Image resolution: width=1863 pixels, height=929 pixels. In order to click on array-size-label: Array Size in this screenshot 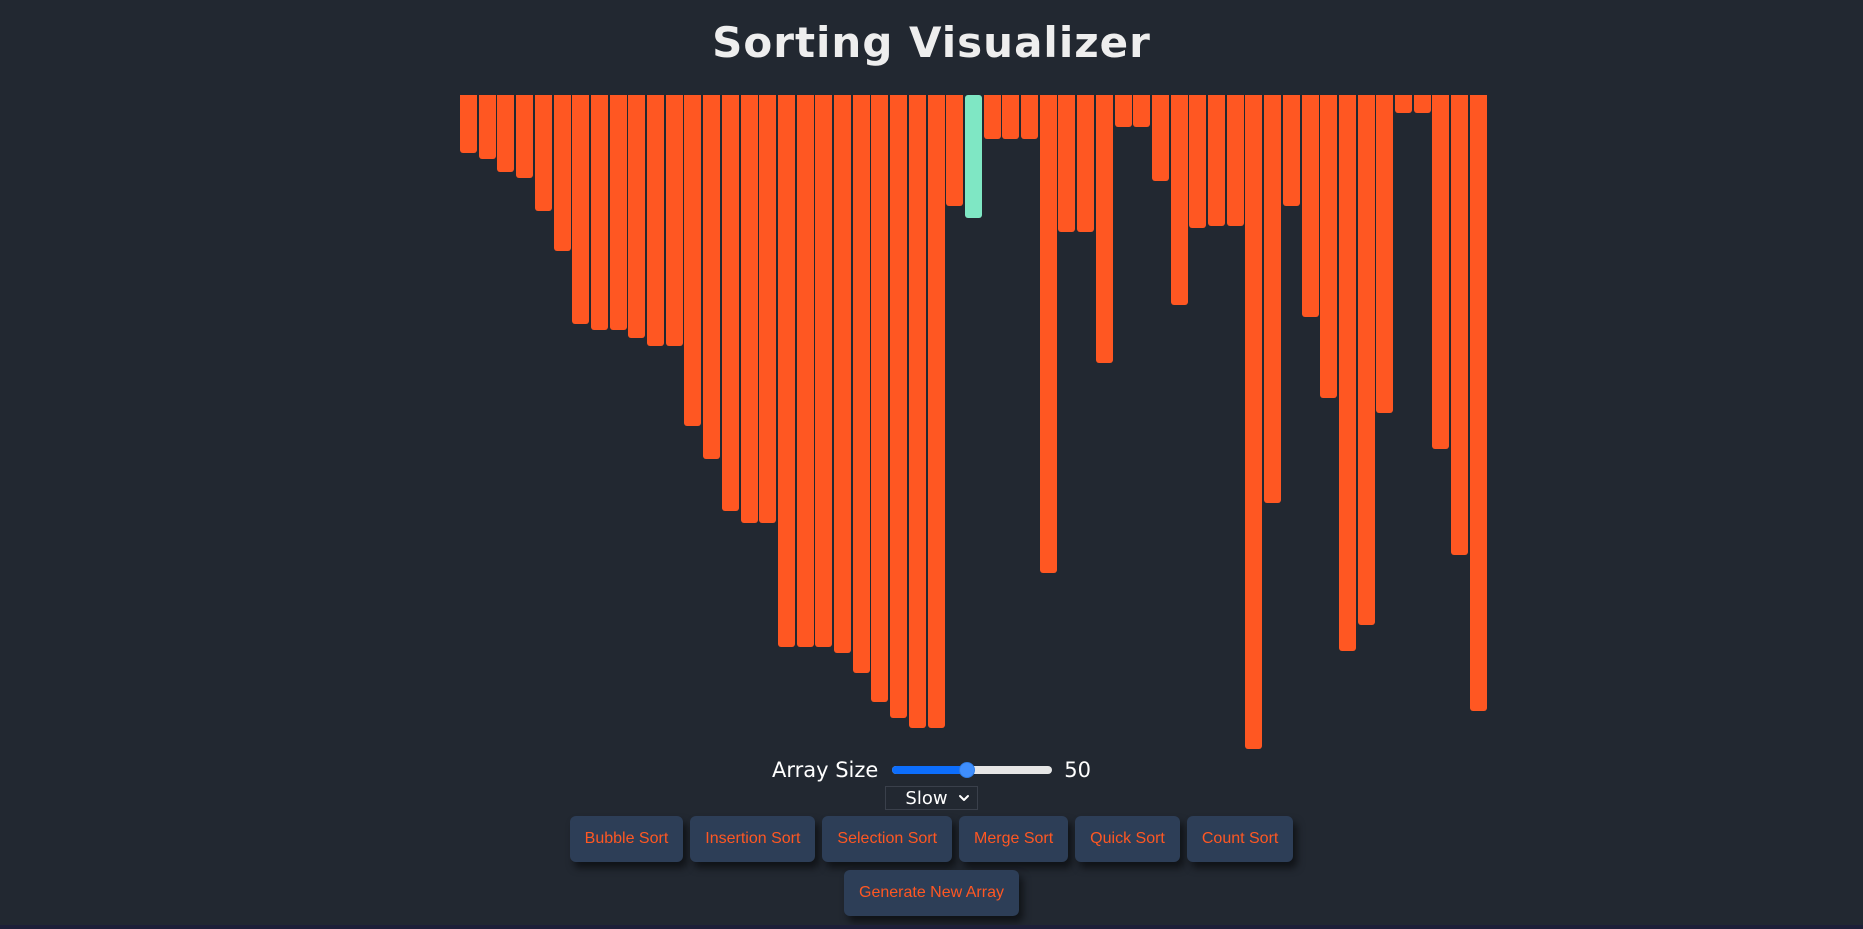, I will do `click(825, 770)`.